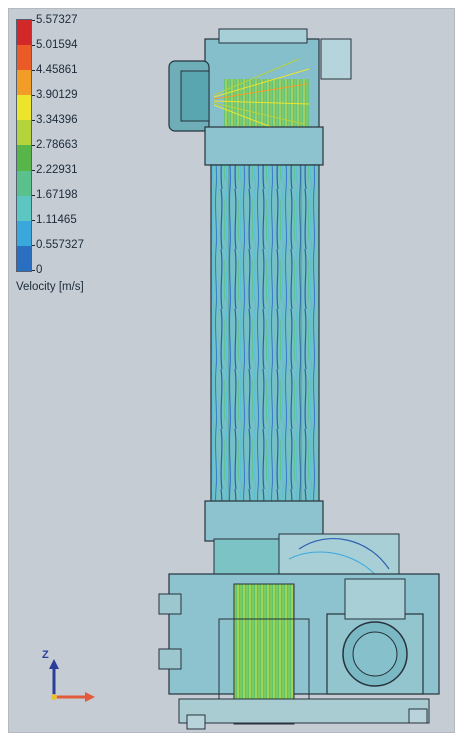 Image resolution: width=457 pixels, height=735 pixels. What do you see at coordinates (55, 95) in the screenshot?
I see `tick-label-3: 3.90129` at bounding box center [55, 95].